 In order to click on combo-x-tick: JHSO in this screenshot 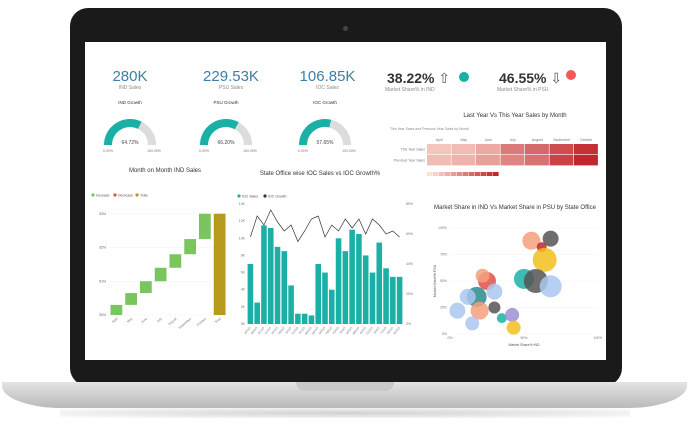, I will do `click(376, 330)`.